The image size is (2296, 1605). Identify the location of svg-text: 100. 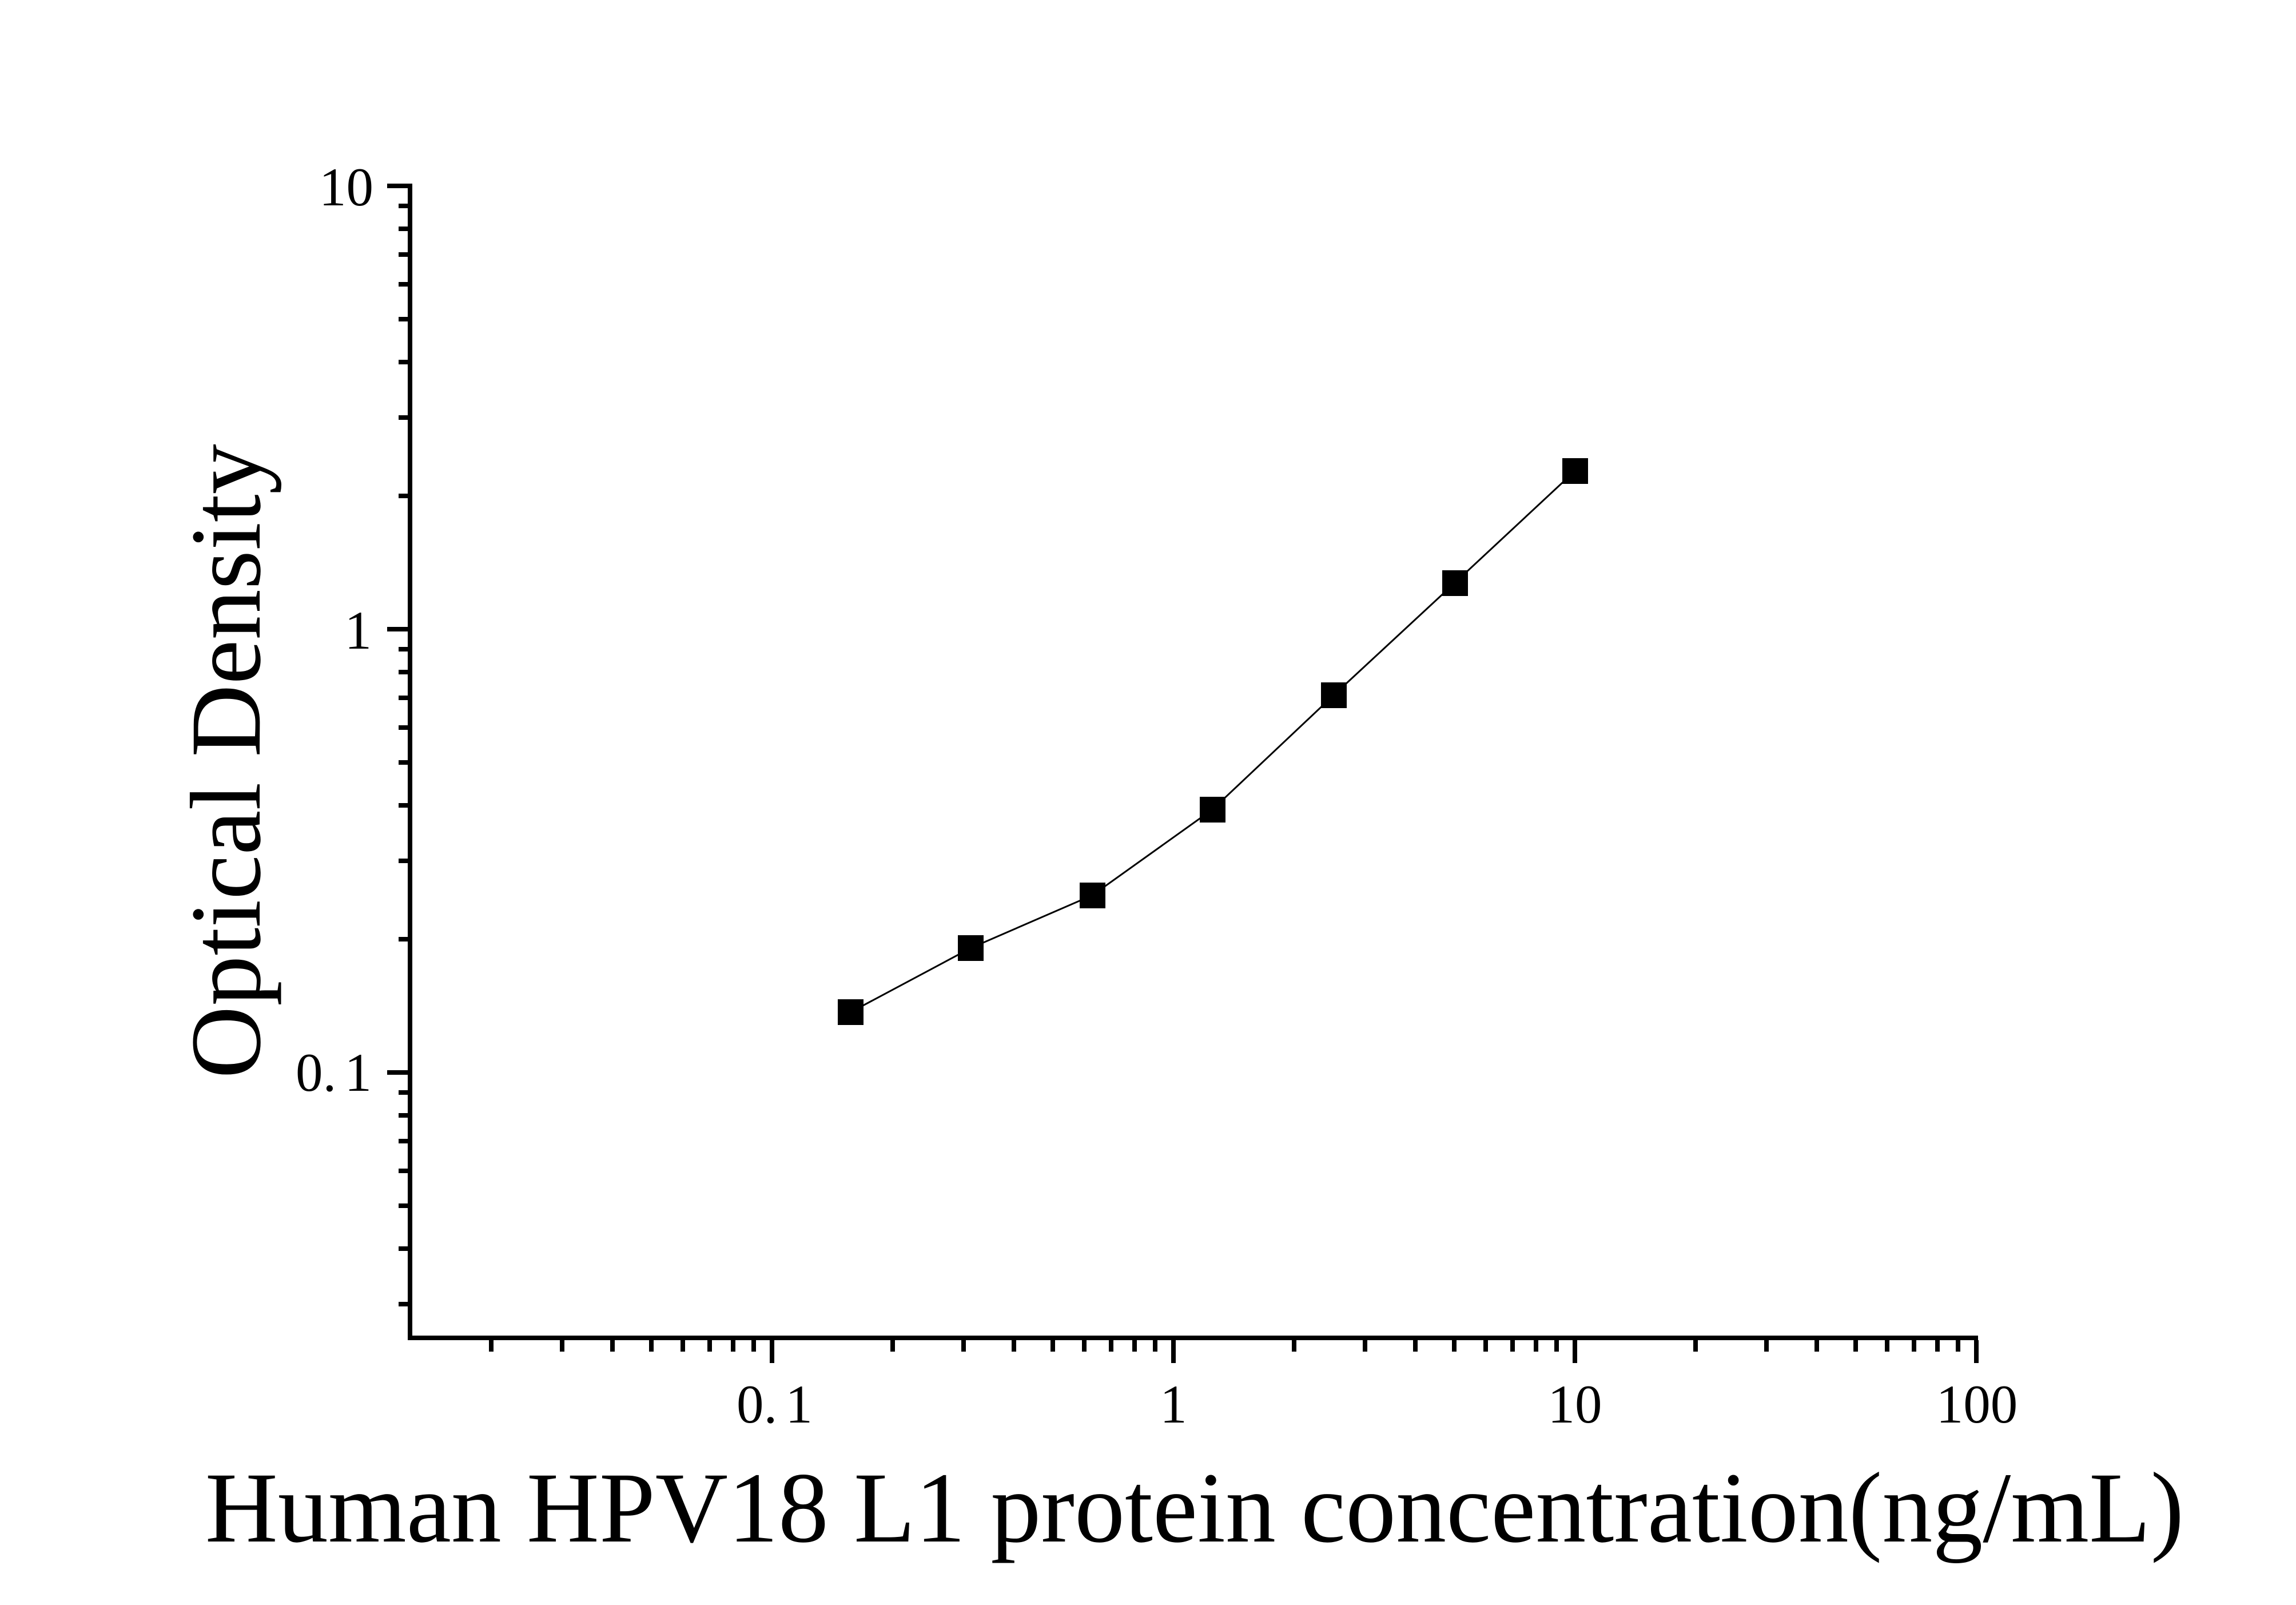
(1977, 1404).